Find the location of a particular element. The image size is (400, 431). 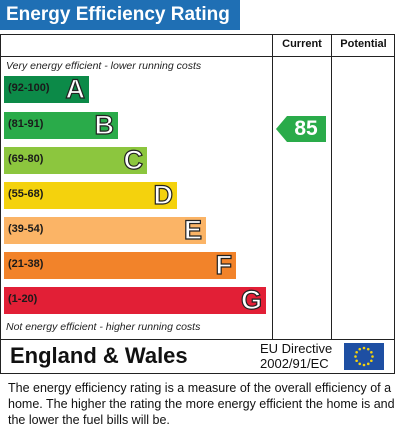

current-rating-arrow is located at coordinates (301, 129).